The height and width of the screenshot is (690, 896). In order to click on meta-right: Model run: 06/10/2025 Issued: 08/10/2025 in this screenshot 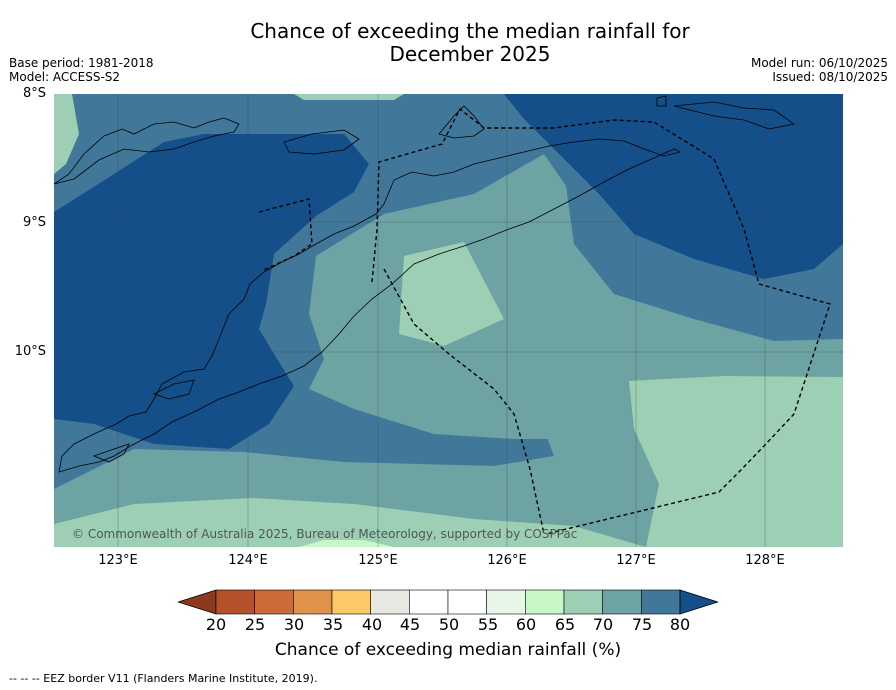, I will do `click(819, 70)`.